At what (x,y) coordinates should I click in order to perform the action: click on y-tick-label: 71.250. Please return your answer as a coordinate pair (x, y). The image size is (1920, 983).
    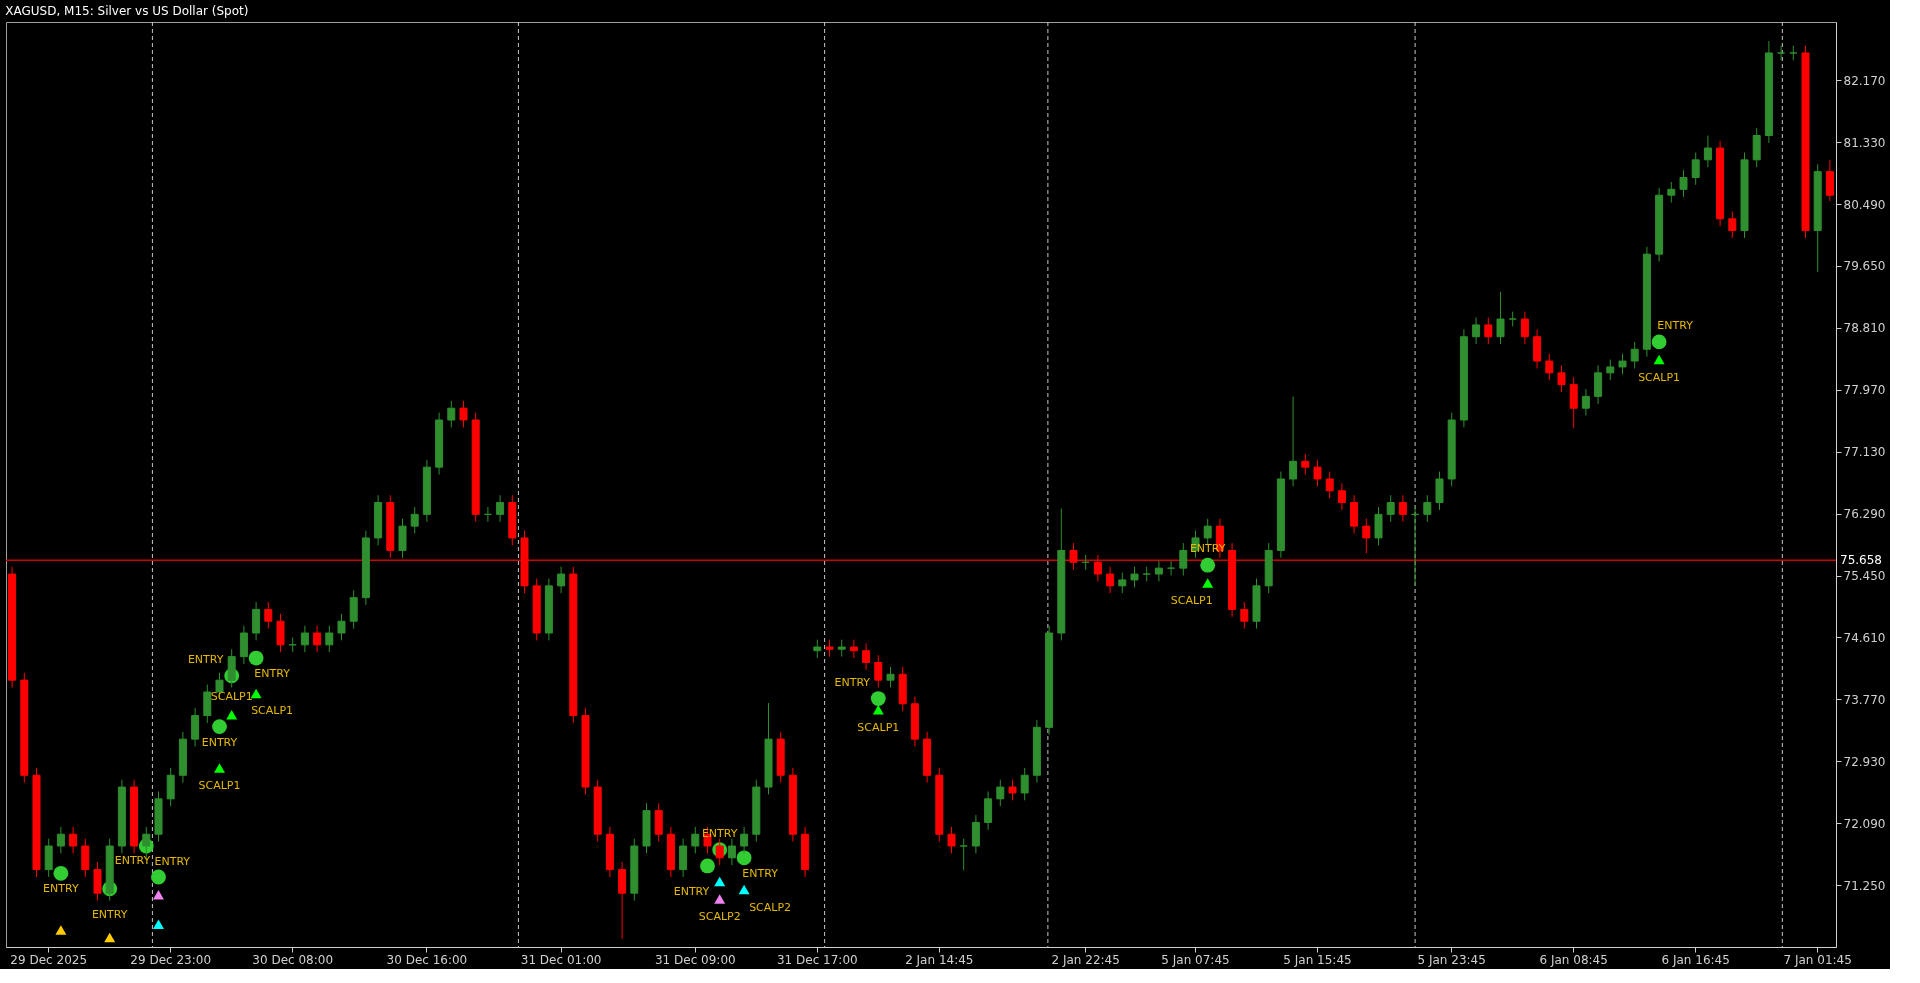
    Looking at the image, I should click on (1864, 885).